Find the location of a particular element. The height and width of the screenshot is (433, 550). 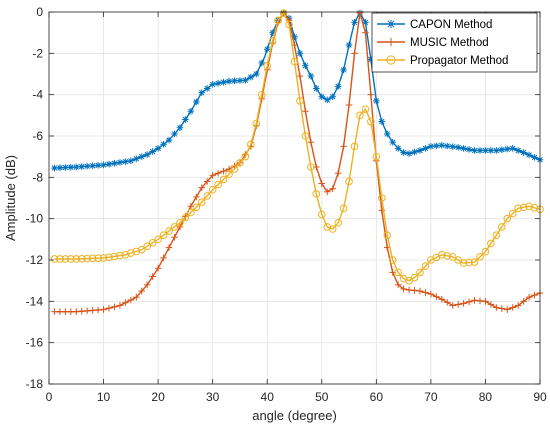

x-tick-label: 80 is located at coordinates (486, 397).